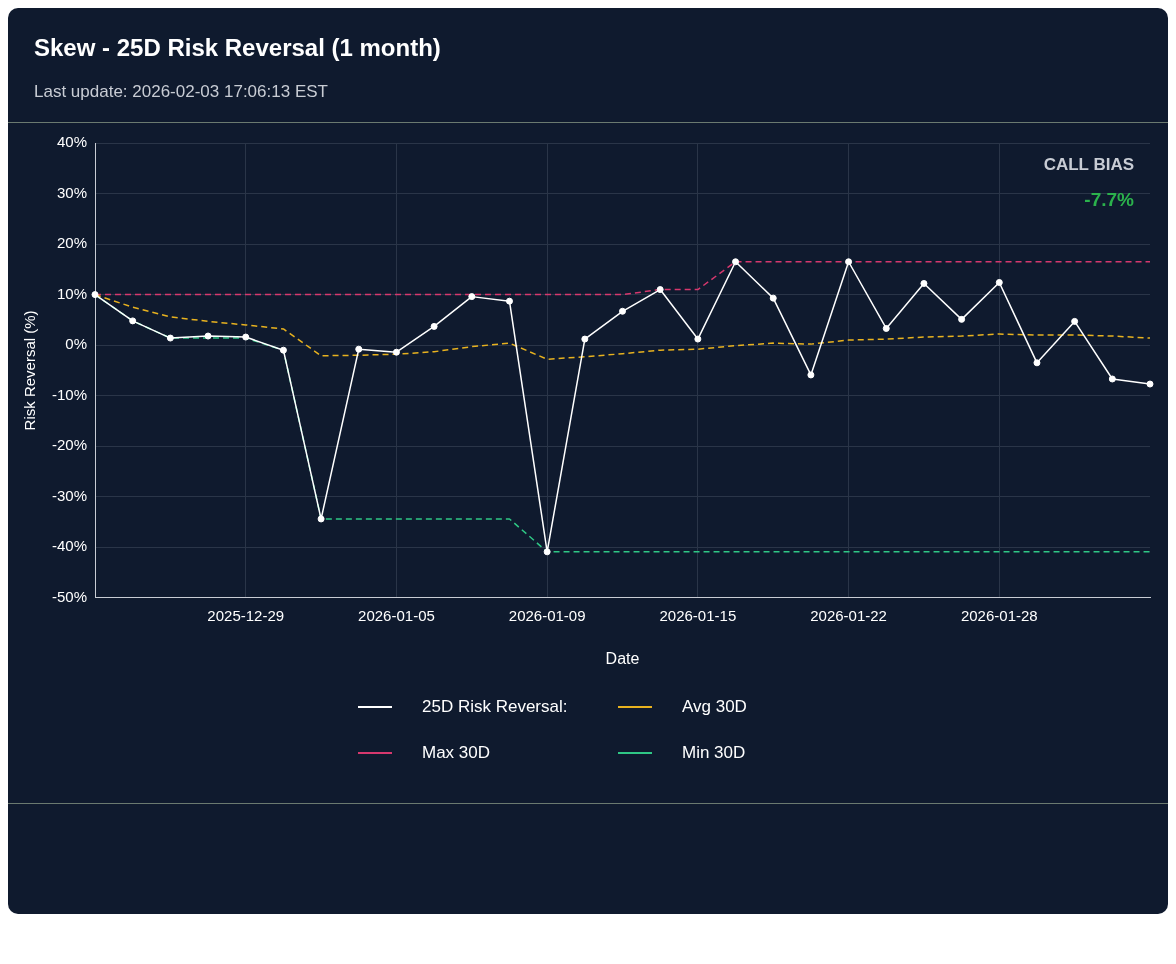 The image size is (1176, 964). Describe the element at coordinates (456, 753) in the screenshot. I see `legend-label: Max 30D` at that location.